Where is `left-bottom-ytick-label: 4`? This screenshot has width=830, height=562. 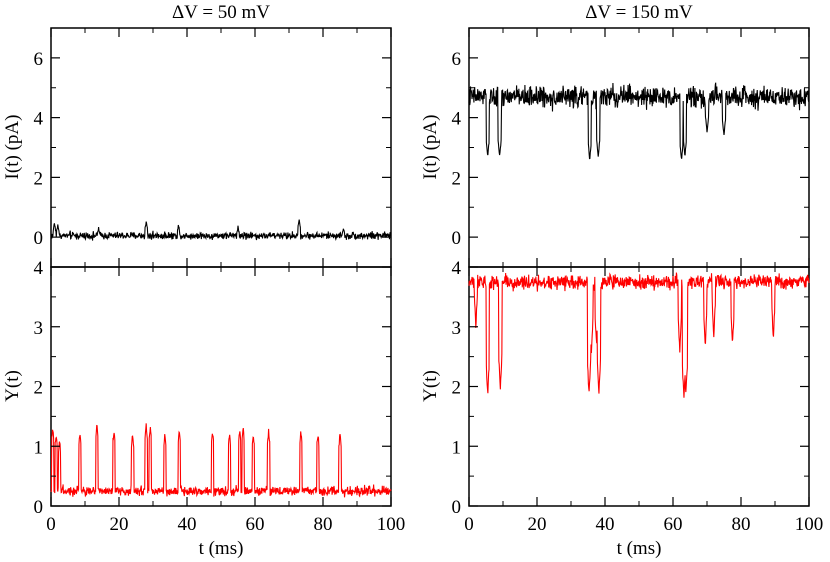 left-bottom-ytick-label: 4 is located at coordinates (39, 268).